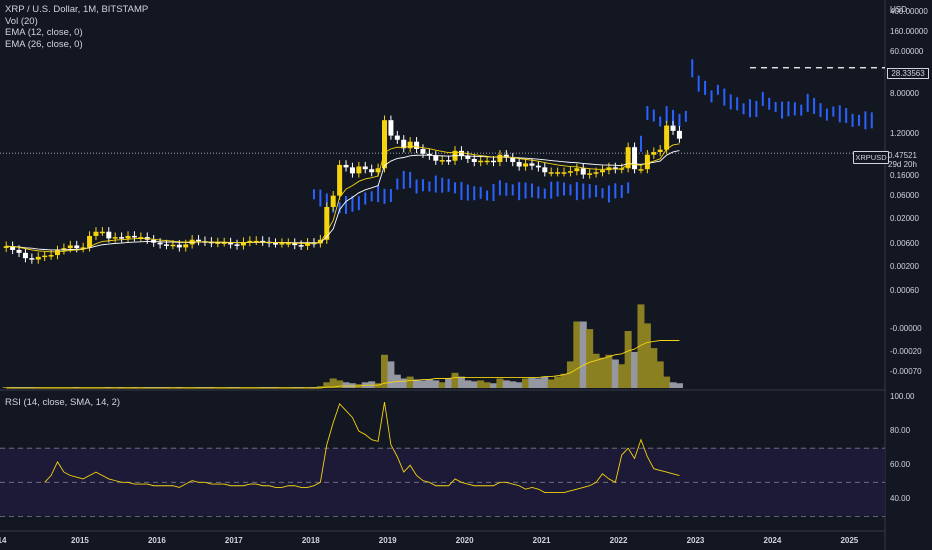 This screenshot has height=550, width=932. Describe the element at coordinates (343, 364) in the screenshot. I see `volume-ma-line` at that location.